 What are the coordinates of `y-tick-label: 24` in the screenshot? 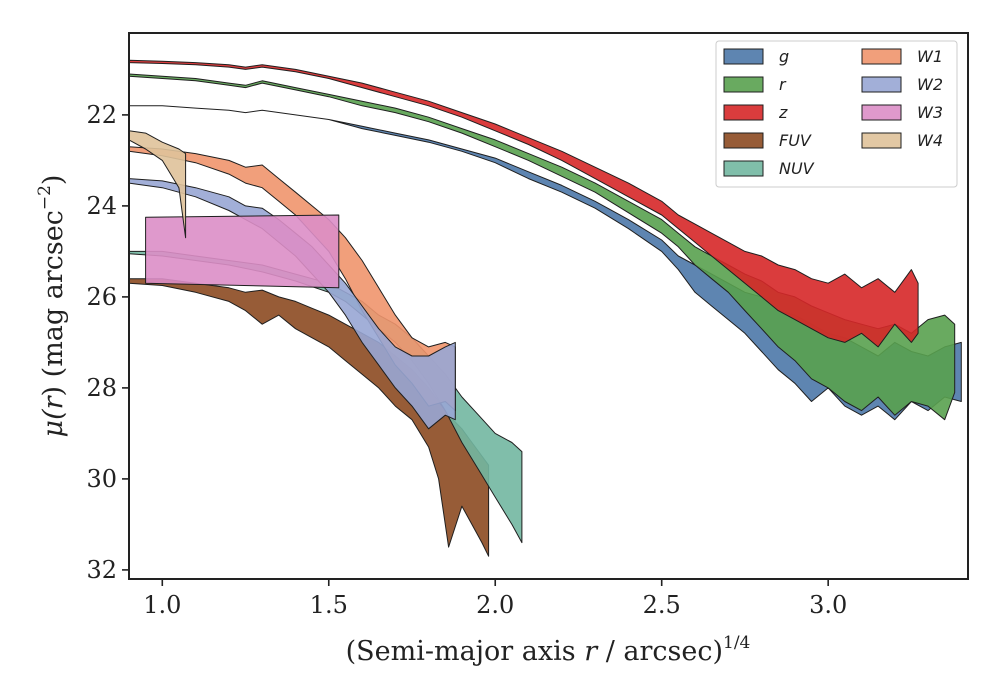 It's located at (101, 206).